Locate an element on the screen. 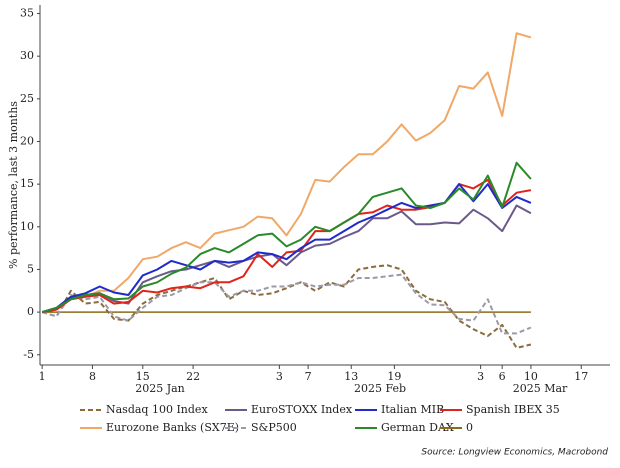  x-tick-label: 19 is located at coordinates (394, 376).